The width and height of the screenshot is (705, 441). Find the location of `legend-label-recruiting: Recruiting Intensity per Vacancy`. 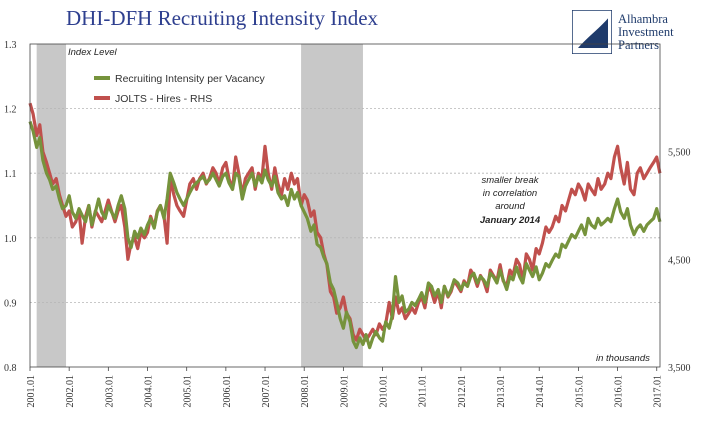

legend-label-recruiting: Recruiting Intensity per Vacancy is located at coordinates (190, 79).